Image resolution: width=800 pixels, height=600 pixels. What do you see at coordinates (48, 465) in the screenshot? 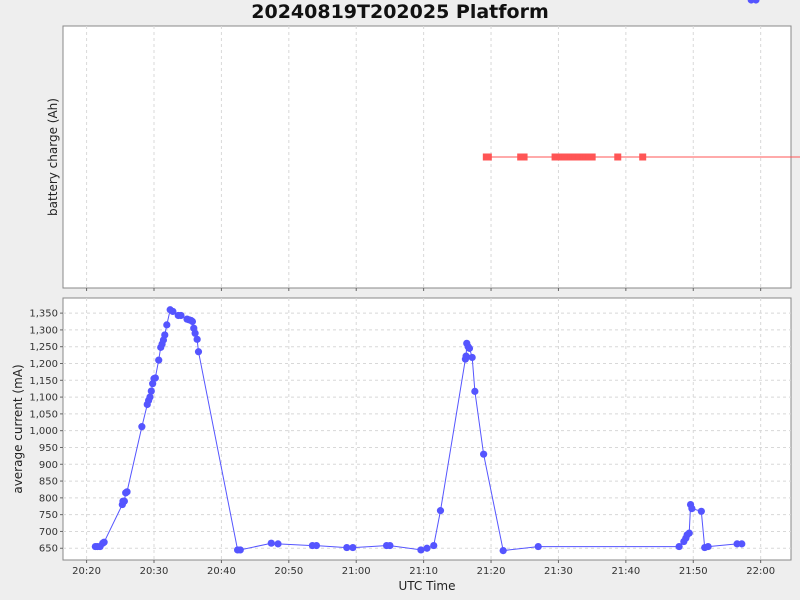
I see `y-tick-label: 900` at bounding box center [48, 465].